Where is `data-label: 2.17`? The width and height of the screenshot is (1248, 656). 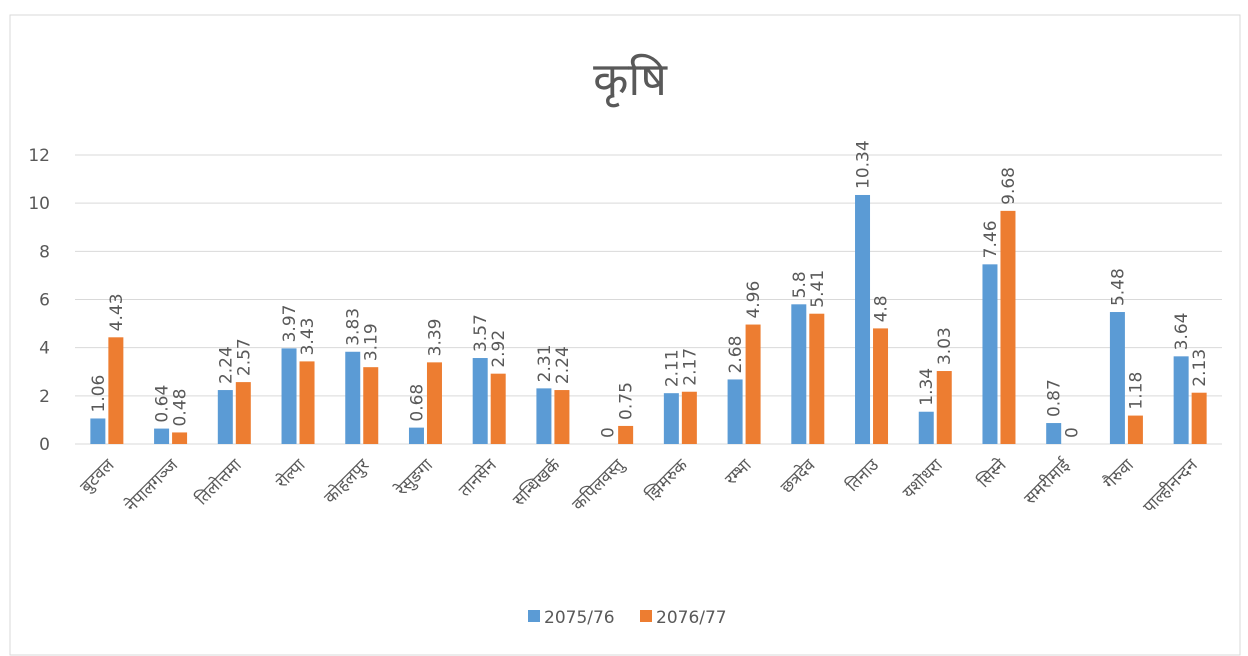
data-label: 2.17 is located at coordinates (690, 367).